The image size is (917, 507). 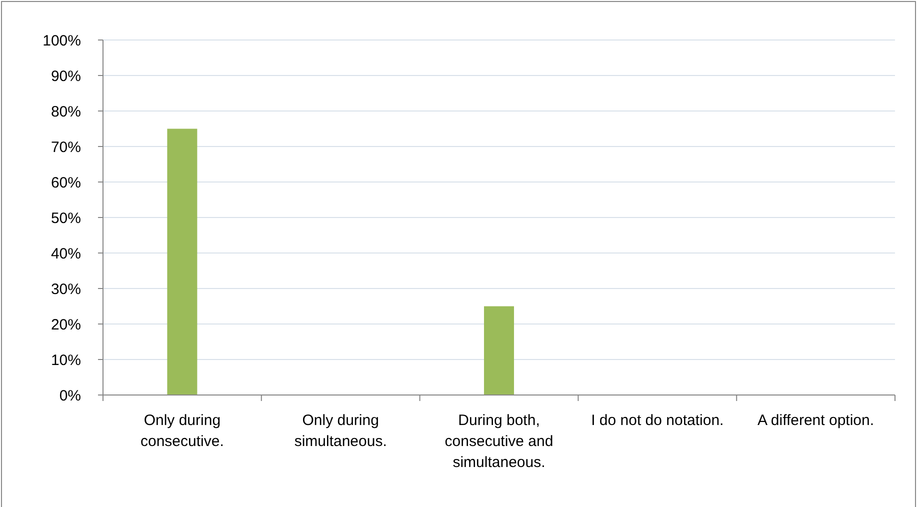 What do you see at coordinates (70, 395) in the screenshot?
I see `y-tick-label: 0%` at bounding box center [70, 395].